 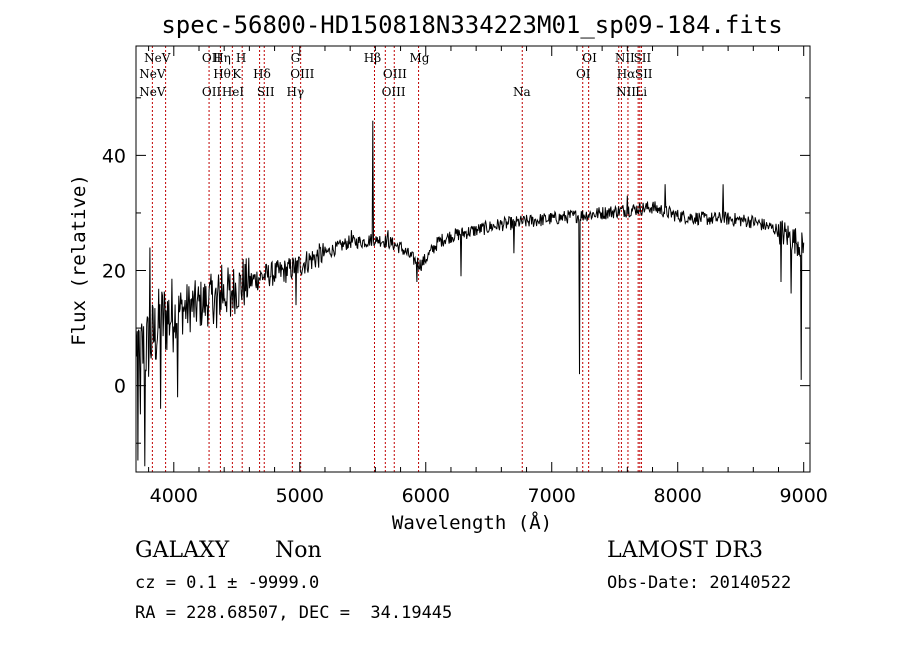 I want to click on y-axis-label: Flux (relative), so click(x=79, y=260).